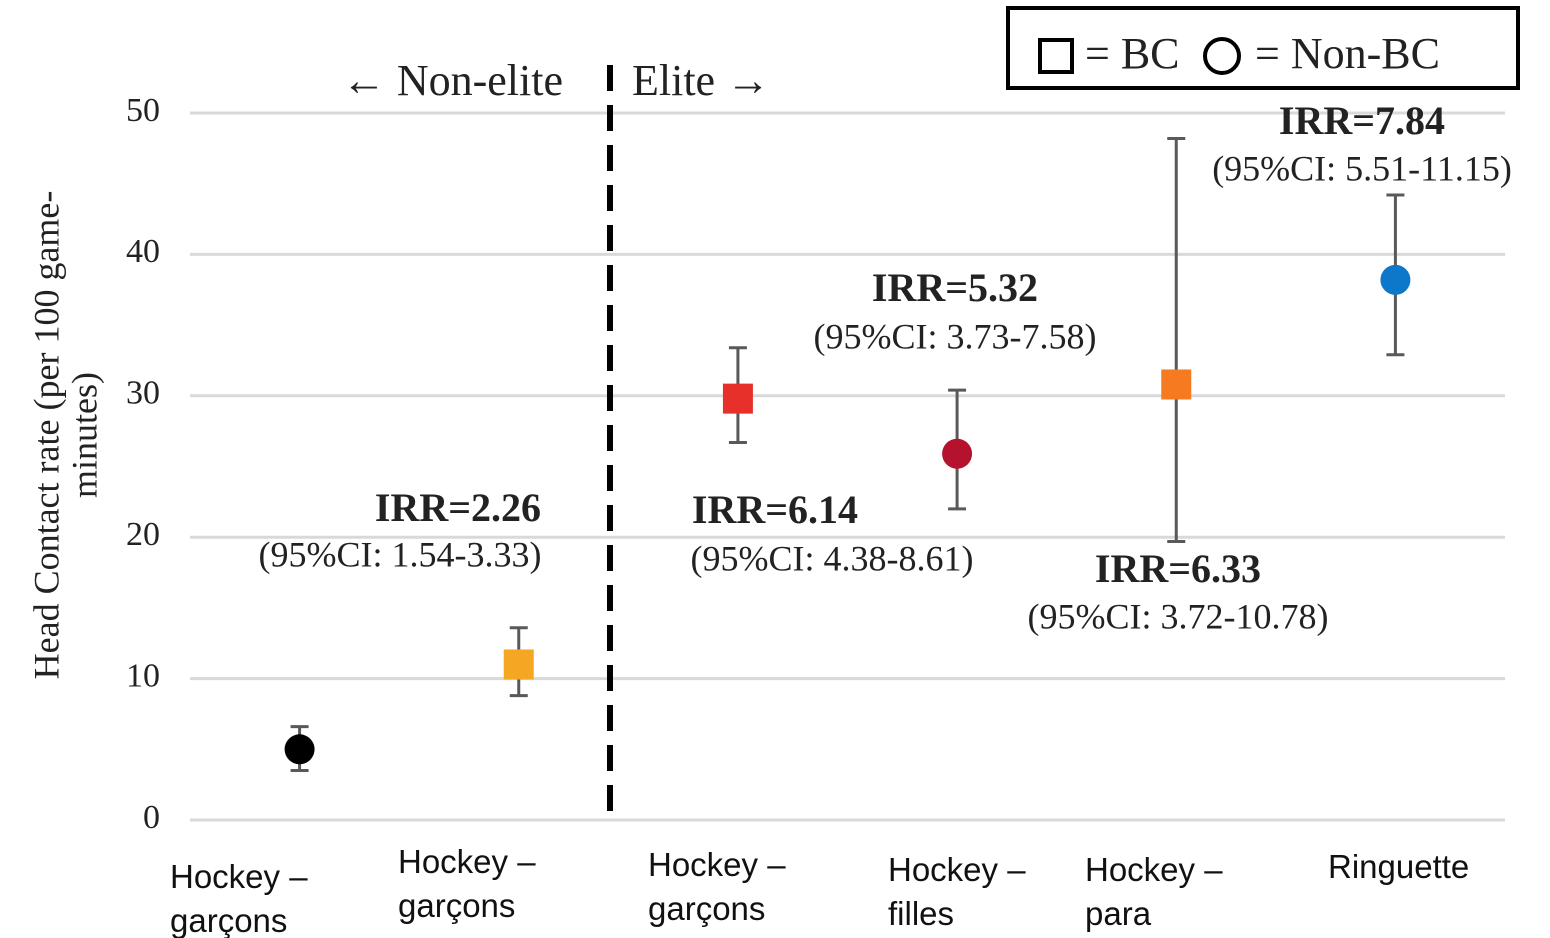 The height and width of the screenshot is (938, 1550). What do you see at coordinates (955, 287) in the screenshot?
I see `annotation-title: IRR=5.32` at bounding box center [955, 287].